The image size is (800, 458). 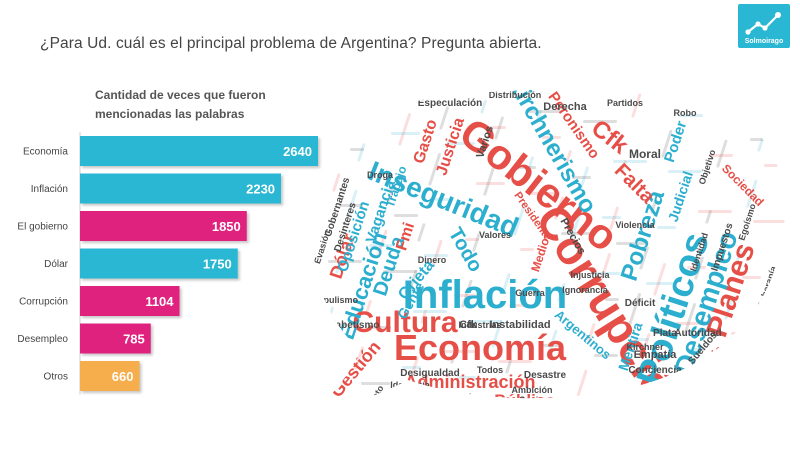 I want to click on cloud-word: Guerra, so click(x=530, y=293).